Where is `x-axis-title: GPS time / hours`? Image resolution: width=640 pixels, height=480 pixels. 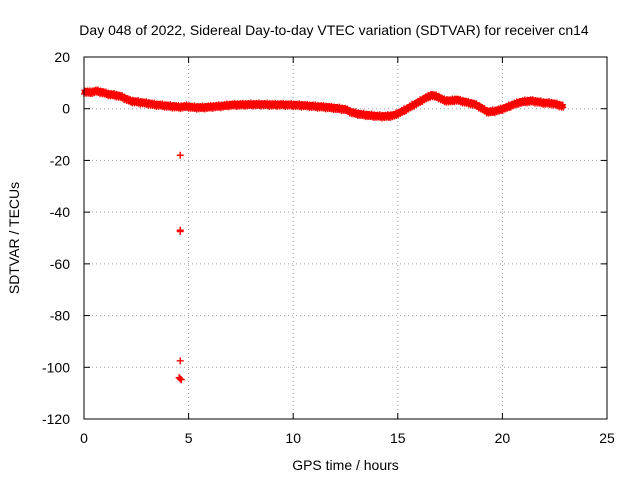
x-axis-title: GPS time / hours is located at coordinates (345, 465).